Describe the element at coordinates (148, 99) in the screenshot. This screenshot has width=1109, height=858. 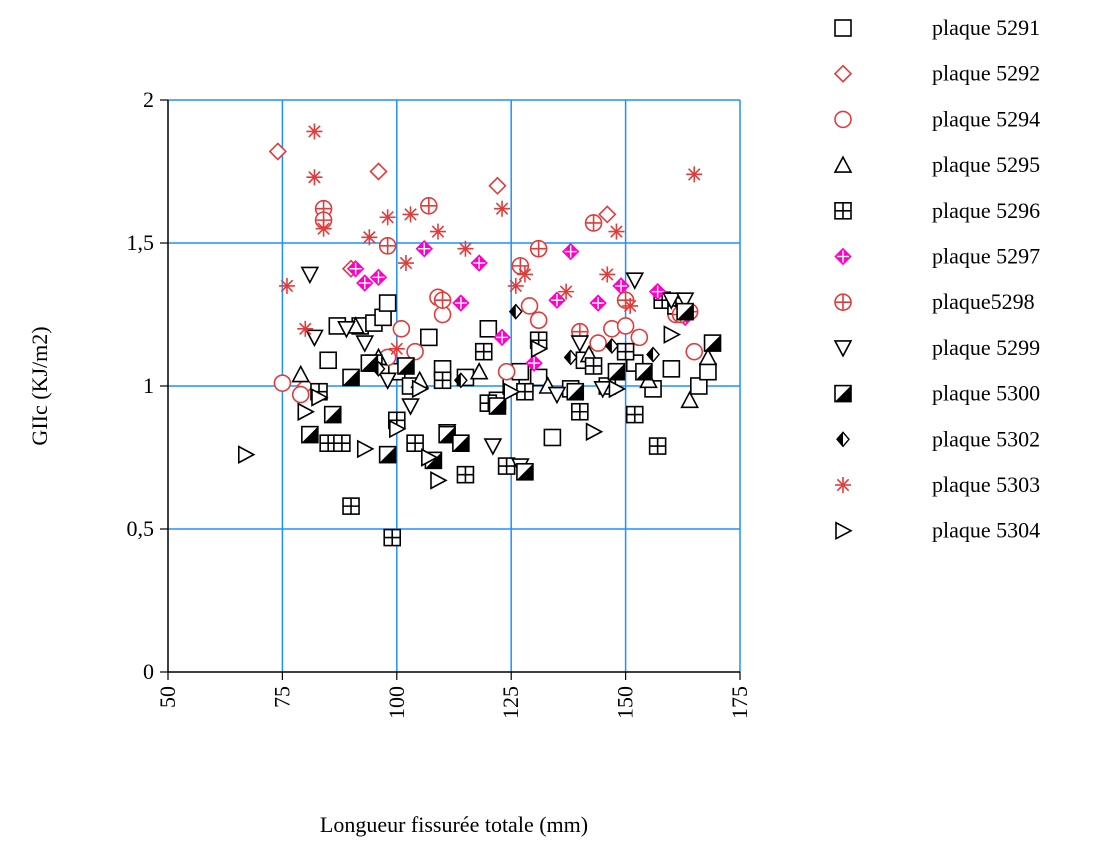
I see `y-tick-label: 2` at that location.